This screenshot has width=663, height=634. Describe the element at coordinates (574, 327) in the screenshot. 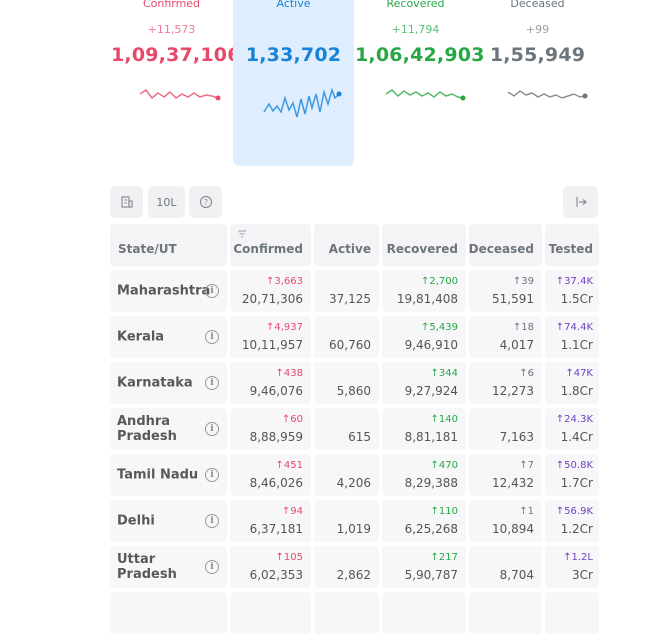

I see `delta-value: ↑74.4K` at that location.